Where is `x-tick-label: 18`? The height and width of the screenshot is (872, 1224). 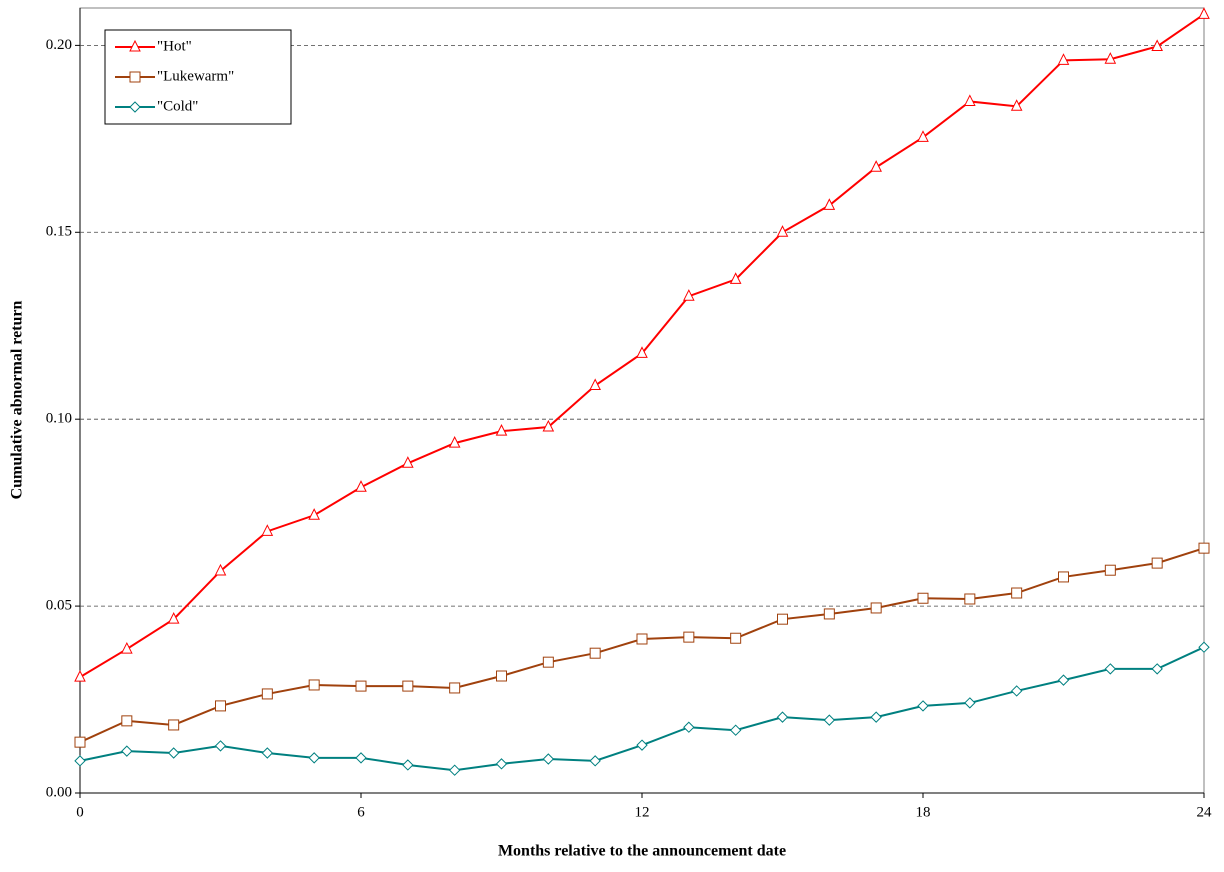 x-tick-label: 18 is located at coordinates (923, 812).